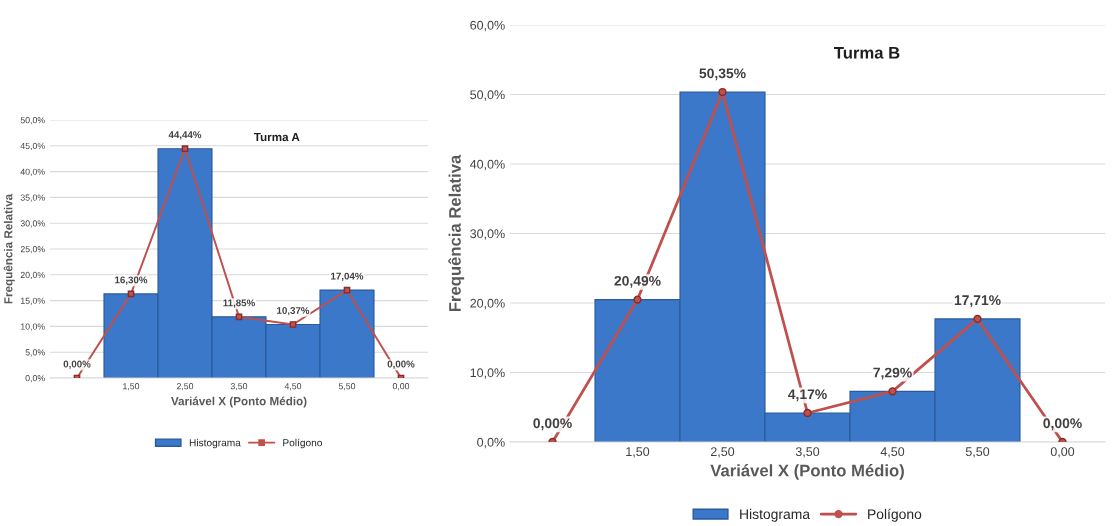  I want to click on y-tick-label: 45,0%, so click(32, 146).